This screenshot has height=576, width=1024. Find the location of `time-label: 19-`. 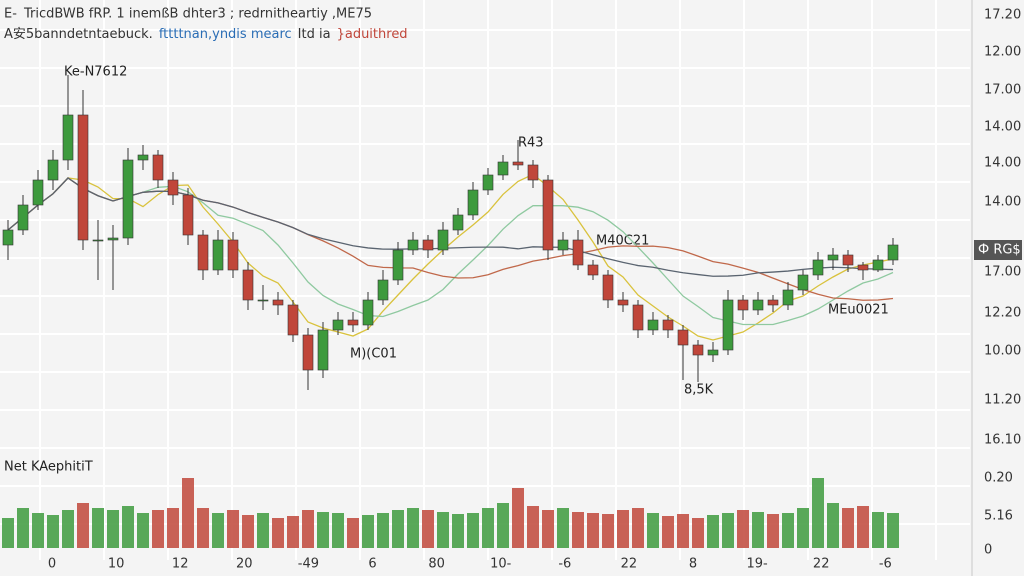

time-label: 19- is located at coordinates (757, 564).